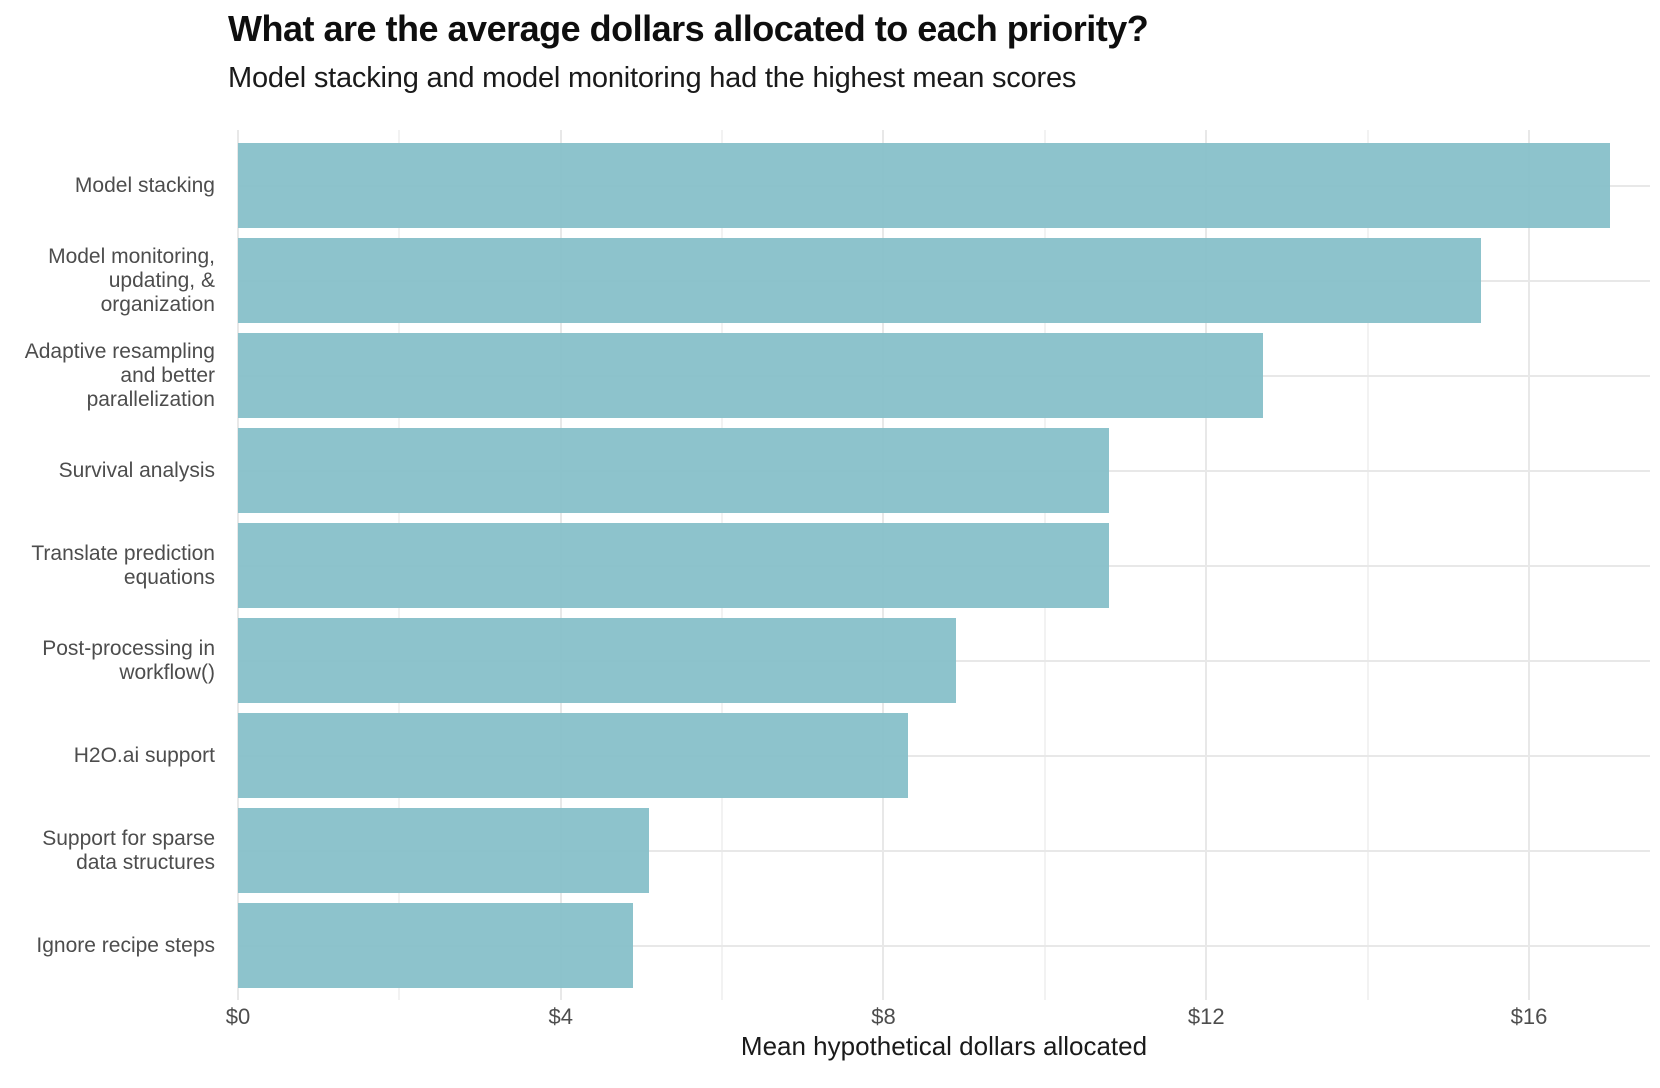 This screenshot has width=1660, height=1088. What do you see at coordinates (674, 470) in the screenshot?
I see `bar-survival-analysis` at bounding box center [674, 470].